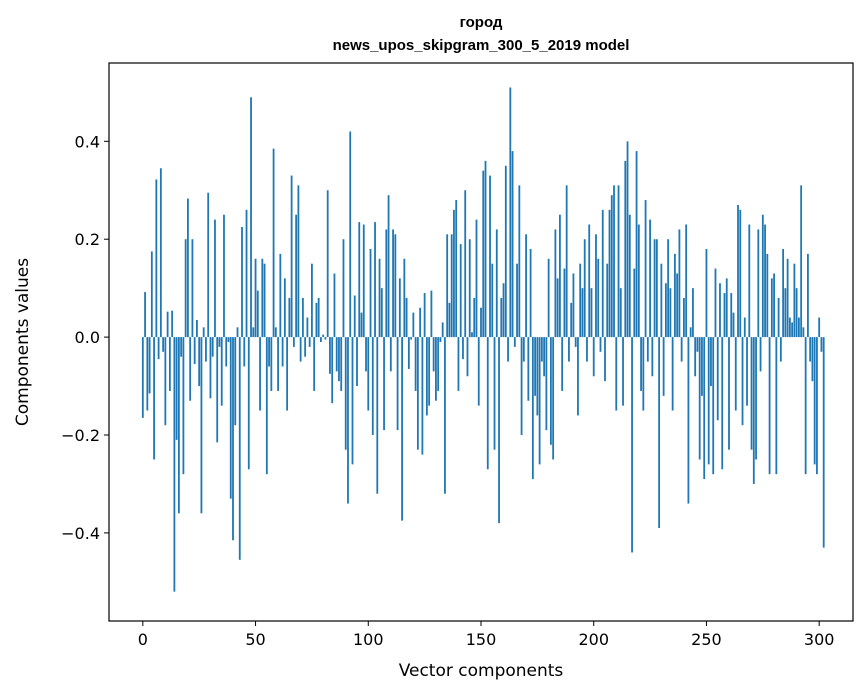 The height and width of the screenshot is (696, 867). I want to click on x-axis: 0 50 100 150 200 250 300, so click(486, 635).